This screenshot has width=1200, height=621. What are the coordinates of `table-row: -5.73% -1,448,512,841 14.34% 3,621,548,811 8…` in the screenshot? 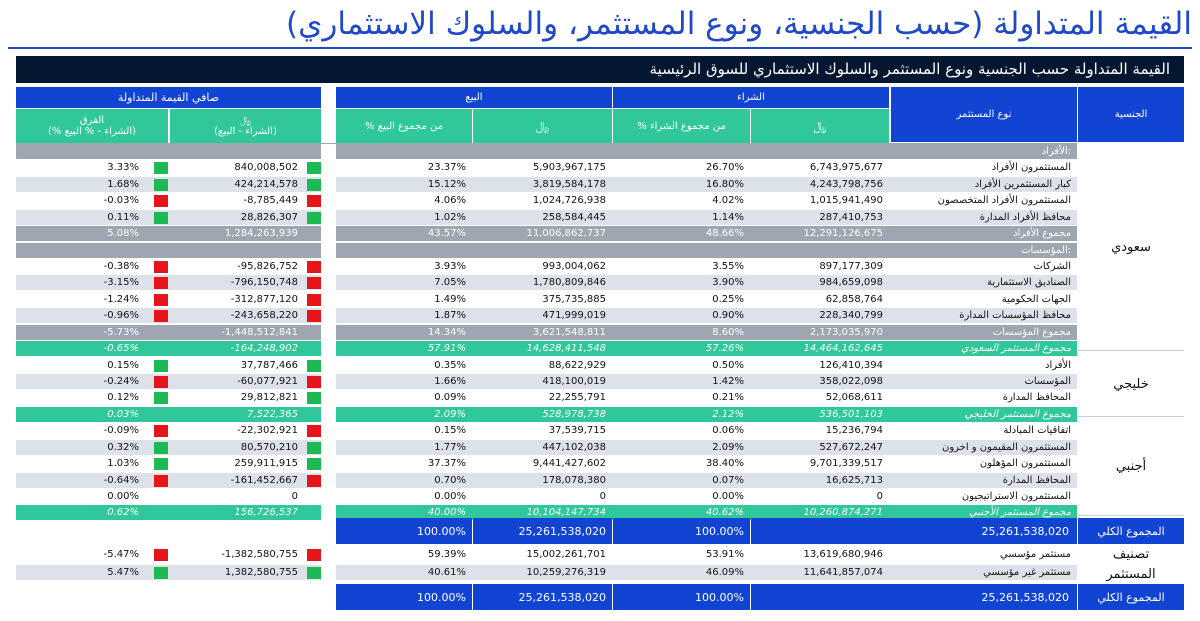 It's located at (600, 332).